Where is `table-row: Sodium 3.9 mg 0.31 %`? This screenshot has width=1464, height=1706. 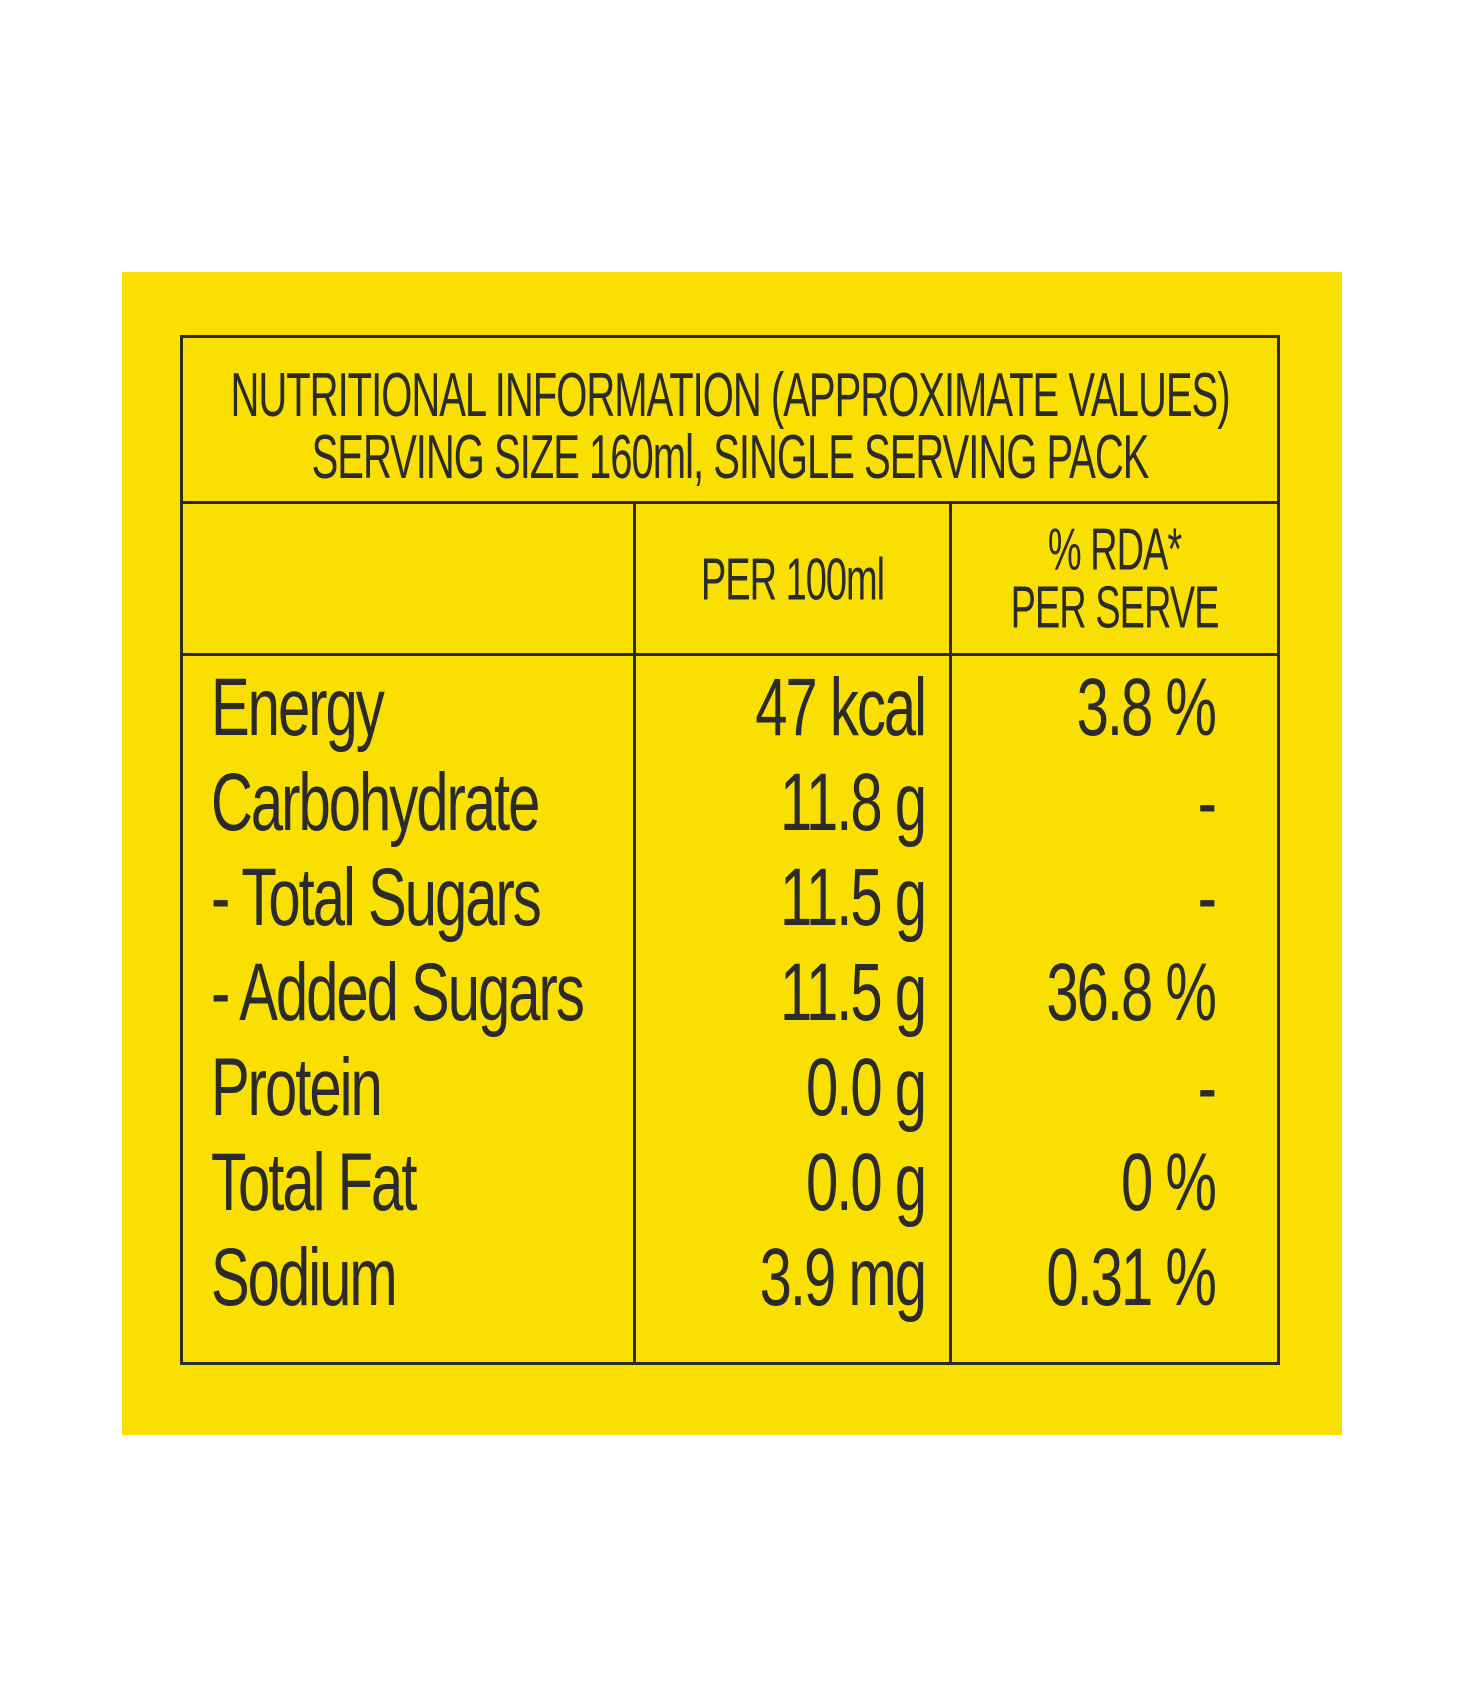
table-row: Sodium 3.9 mg 0.31 % is located at coordinates (730, 1273).